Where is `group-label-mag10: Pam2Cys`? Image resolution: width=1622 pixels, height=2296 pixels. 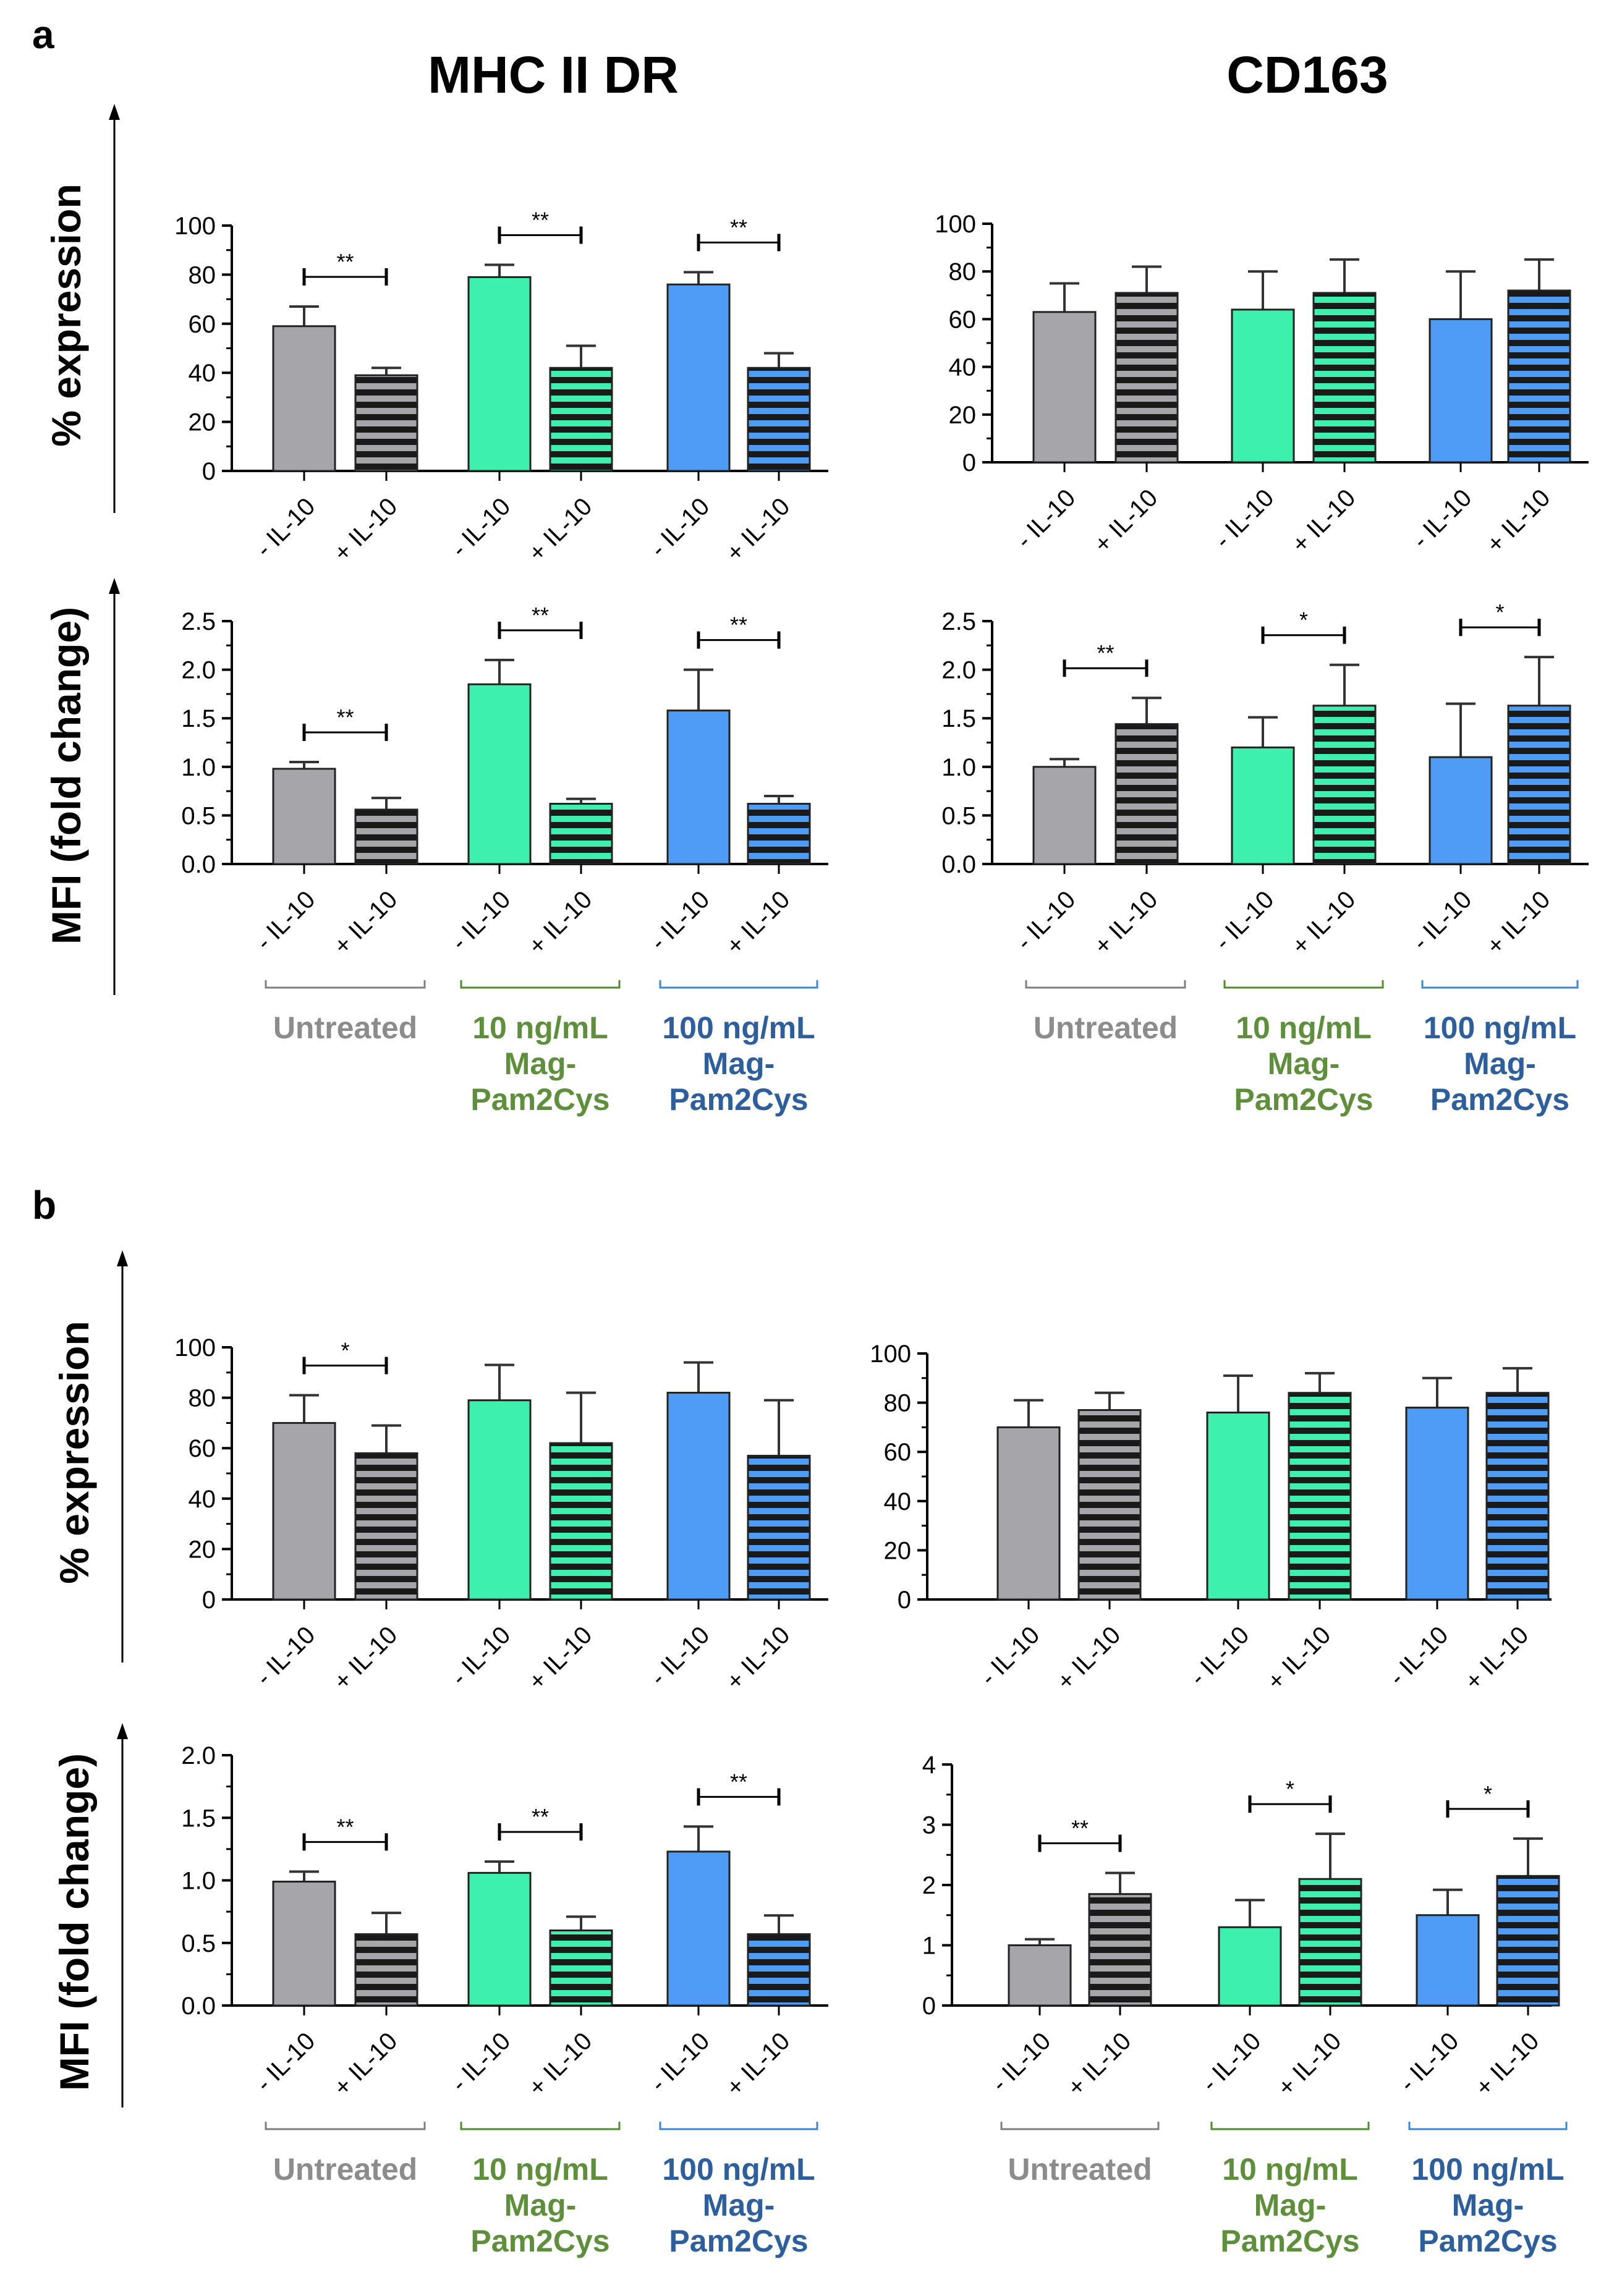 group-label-mag10: Pam2Cys is located at coordinates (1289, 2241).